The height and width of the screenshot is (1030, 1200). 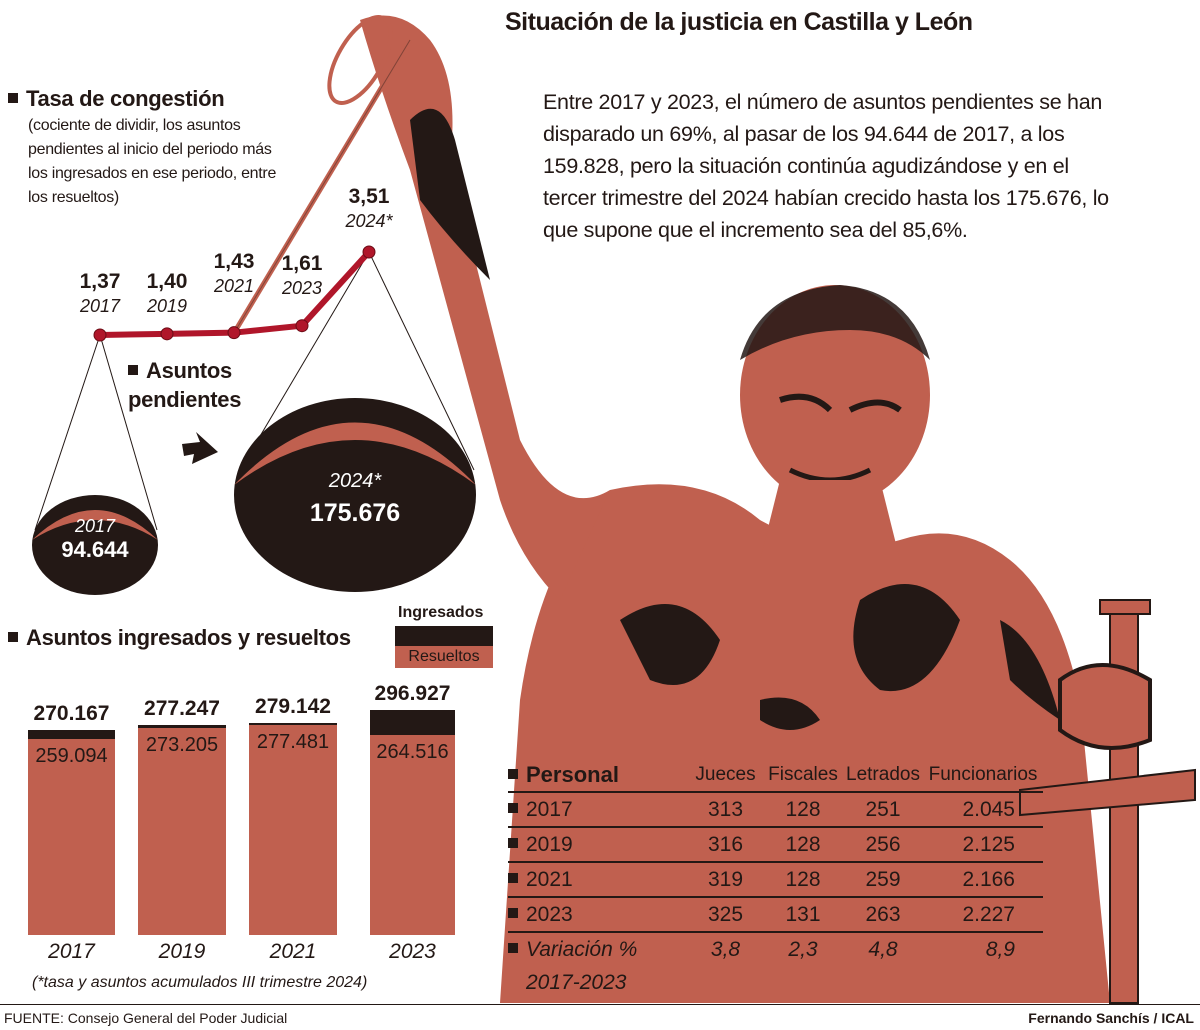 What do you see at coordinates (725, 809) in the screenshot?
I see `cell-value: 313` at bounding box center [725, 809].